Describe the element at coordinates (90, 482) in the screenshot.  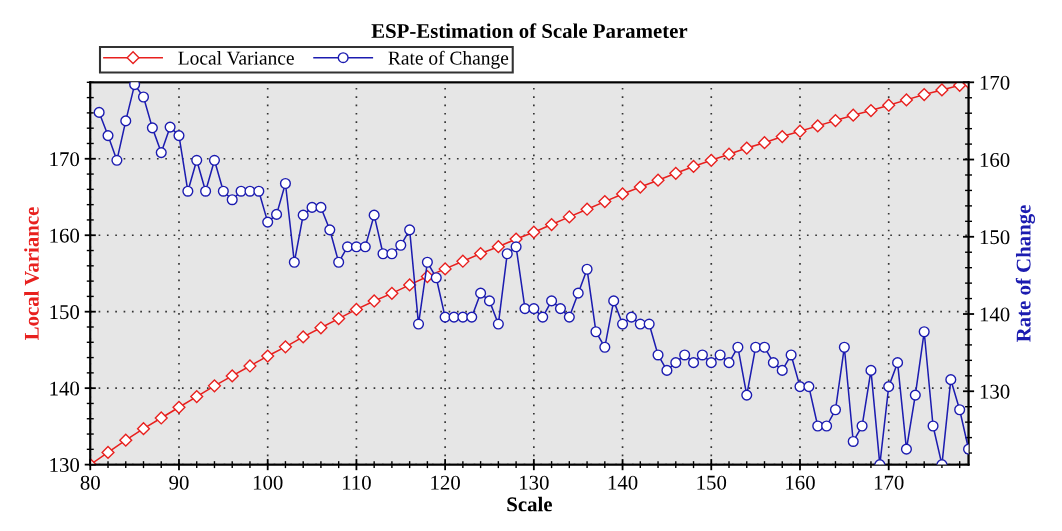
I see `x-tick-label: 80` at that location.